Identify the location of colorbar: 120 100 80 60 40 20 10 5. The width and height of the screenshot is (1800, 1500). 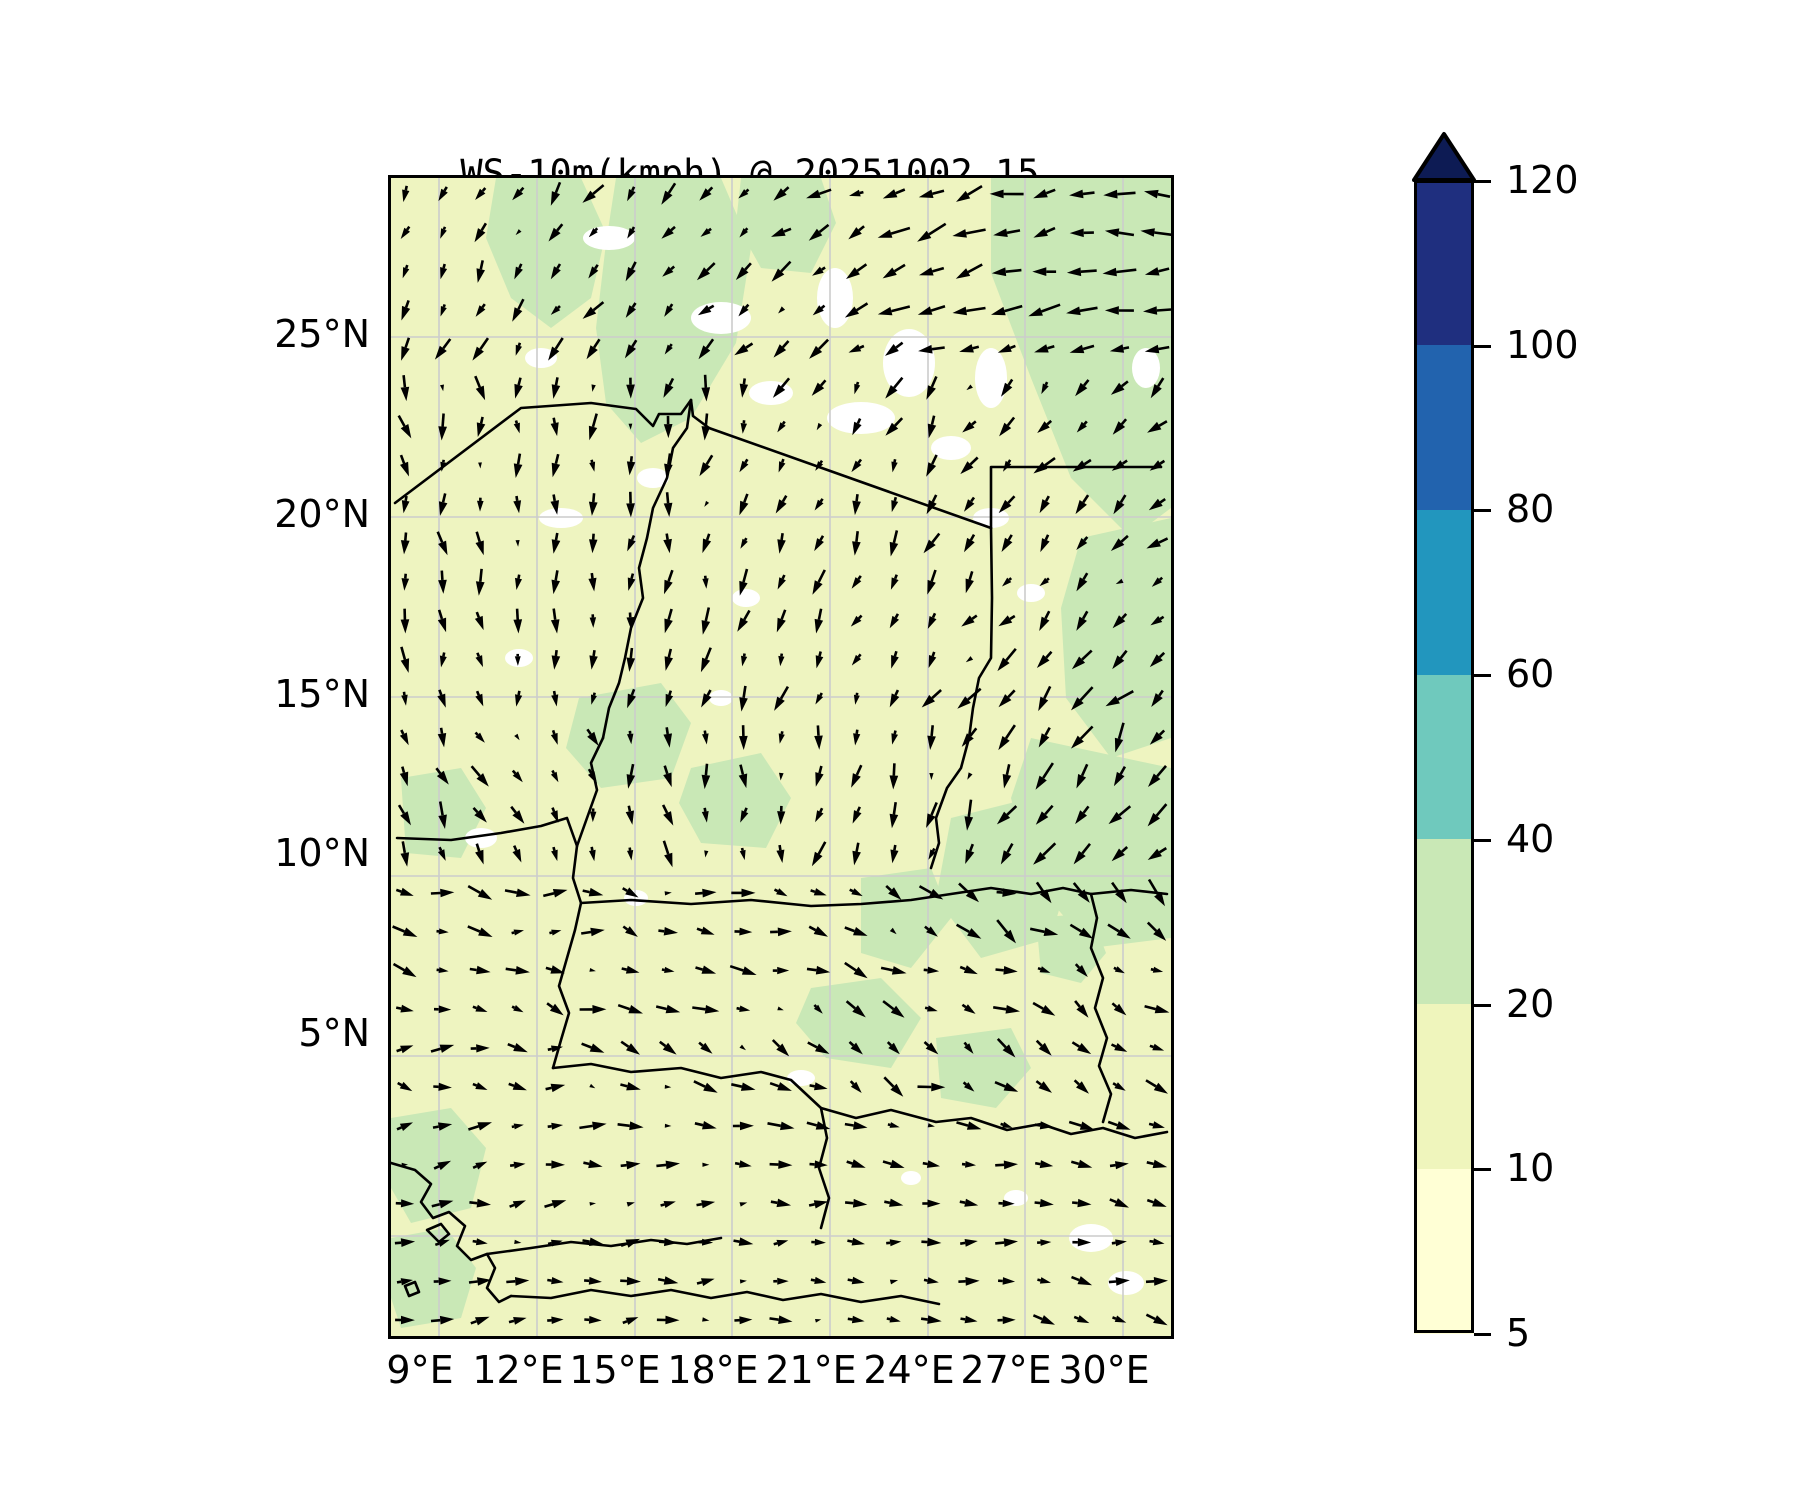
(1495, 743).